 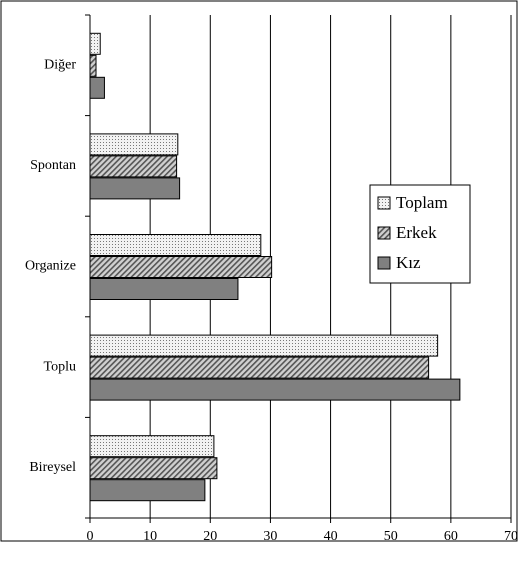 What do you see at coordinates (422, 202) in the screenshot?
I see `legend-label: Toplam` at bounding box center [422, 202].